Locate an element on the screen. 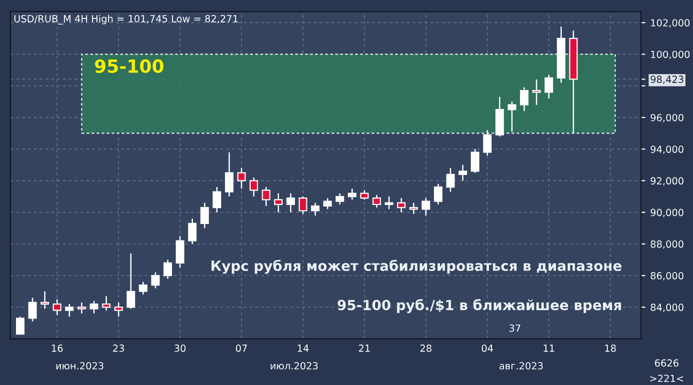  y-tick-label: 94,000 is located at coordinates (667, 150).